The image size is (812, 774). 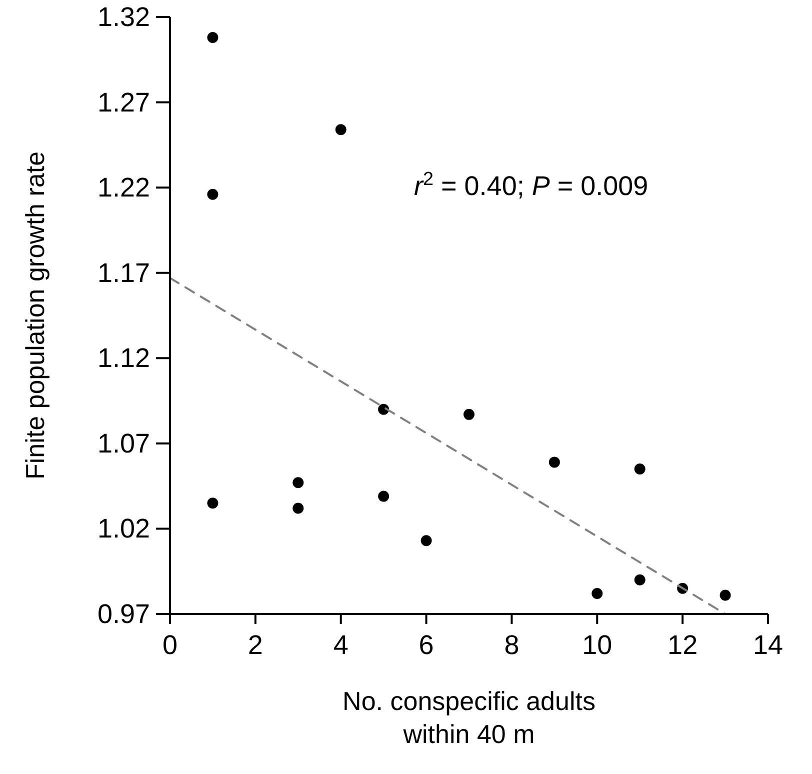 What do you see at coordinates (683, 645) in the screenshot?
I see `x-tick-label: 12` at bounding box center [683, 645].